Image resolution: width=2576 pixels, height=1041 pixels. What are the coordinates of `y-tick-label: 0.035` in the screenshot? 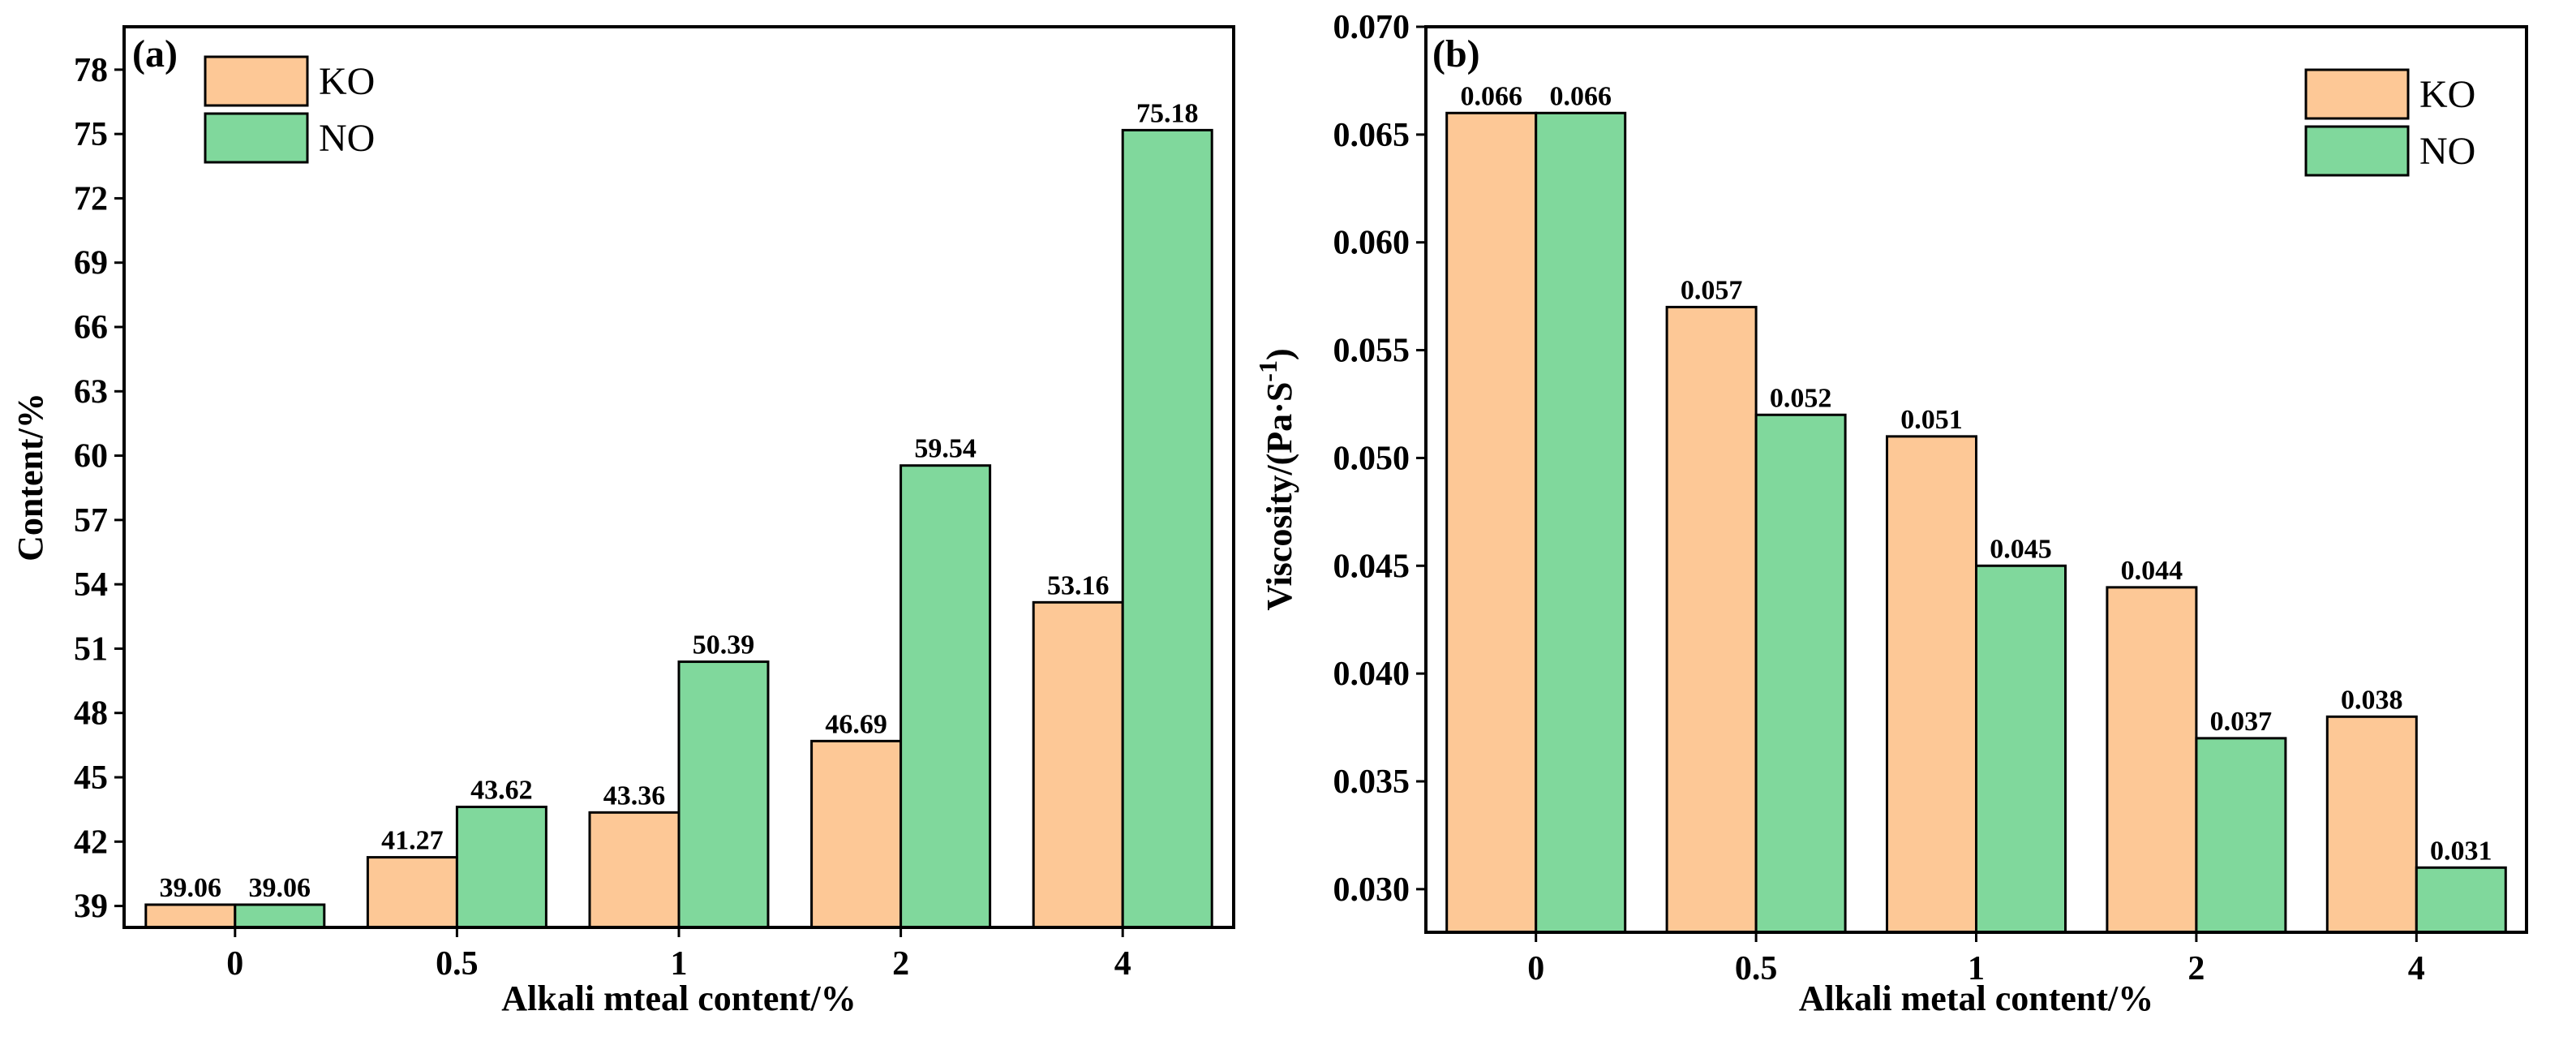 It's located at (1371, 782).